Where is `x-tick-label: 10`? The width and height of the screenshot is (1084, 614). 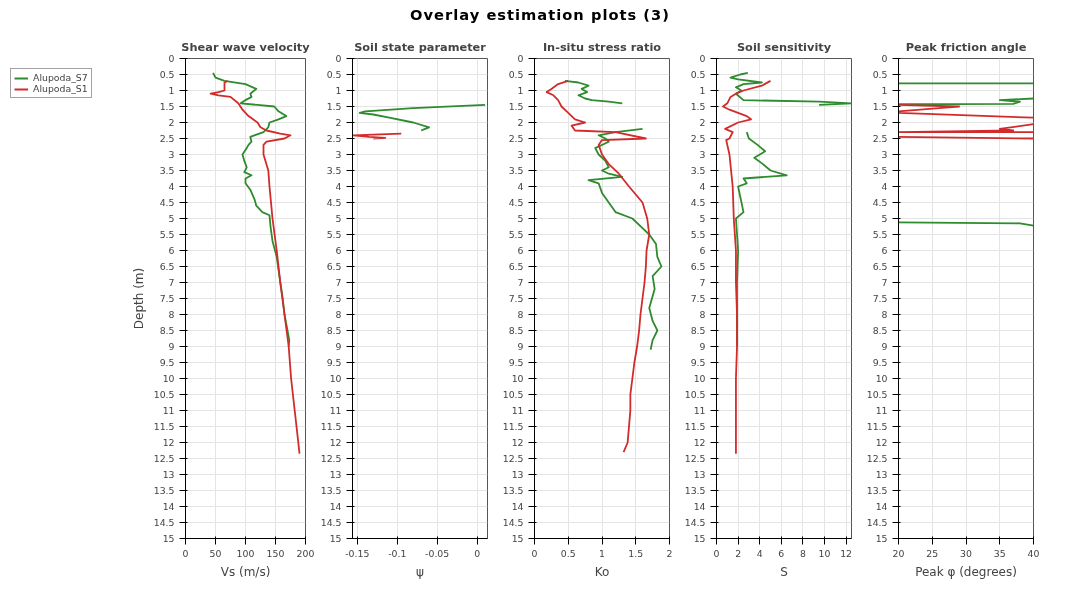
x-tick-label: 10 is located at coordinates (824, 553).